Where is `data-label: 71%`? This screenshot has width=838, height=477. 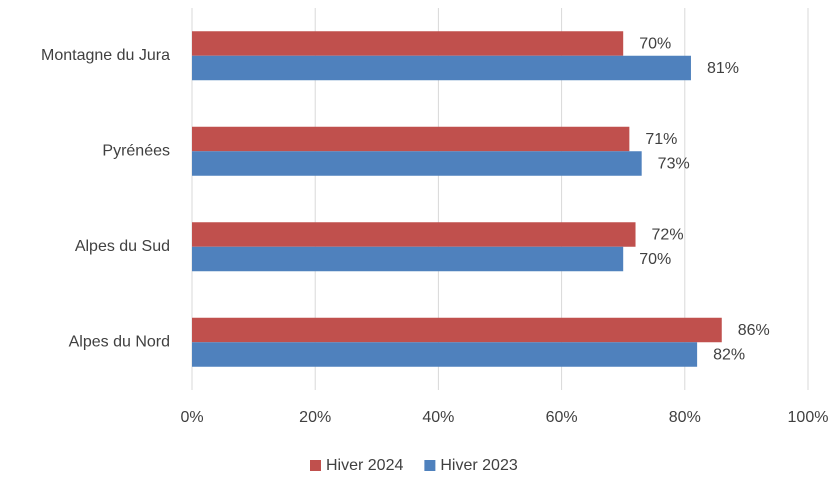 data-label: 71% is located at coordinates (661, 139).